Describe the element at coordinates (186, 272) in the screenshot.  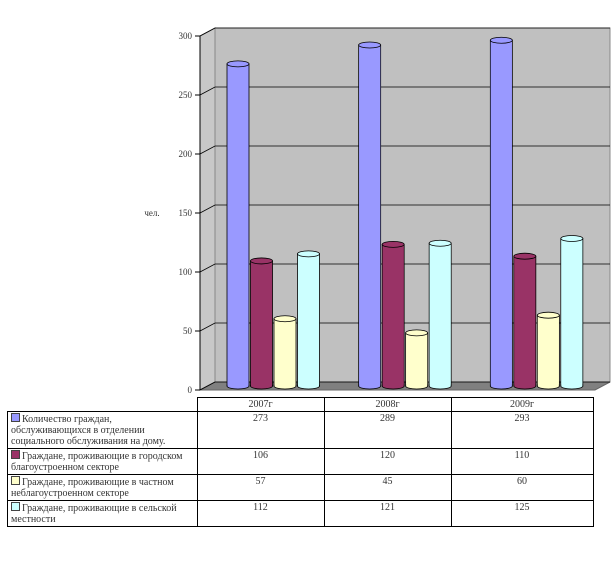
I see `y-tick-label: 100` at that location.